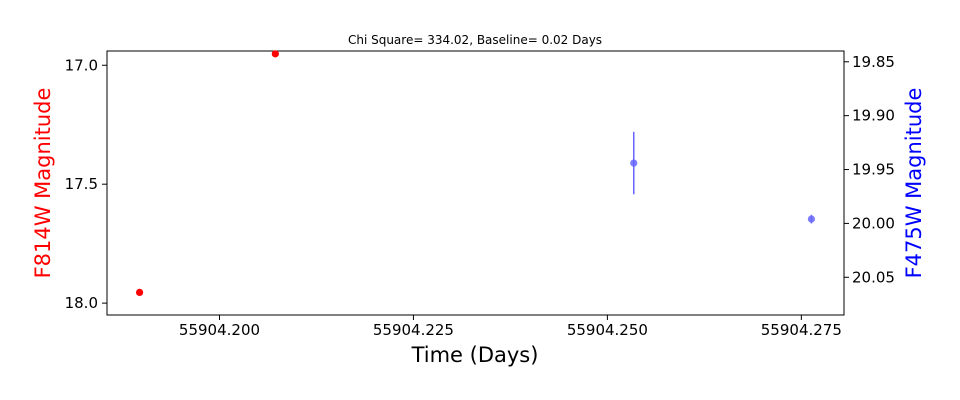 The height and width of the screenshot is (400, 960). Describe the element at coordinates (219, 330) in the screenshot. I see `x-tick-label: 55904.200` at that location.